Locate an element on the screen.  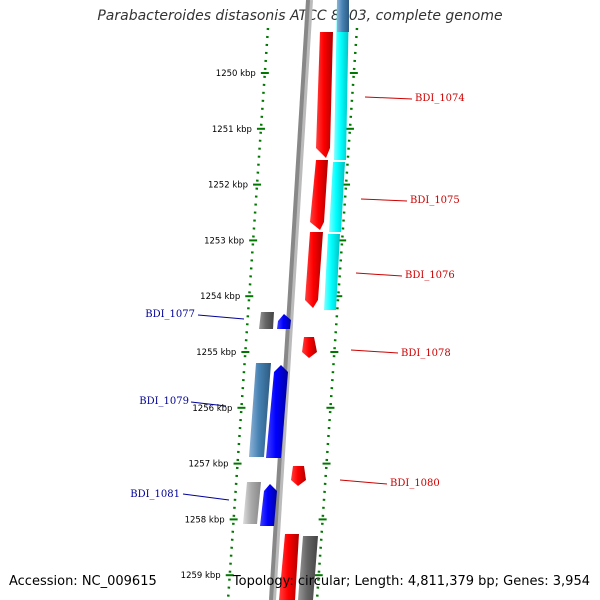
gene-label: BDI_1080 is located at coordinates (415, 483).